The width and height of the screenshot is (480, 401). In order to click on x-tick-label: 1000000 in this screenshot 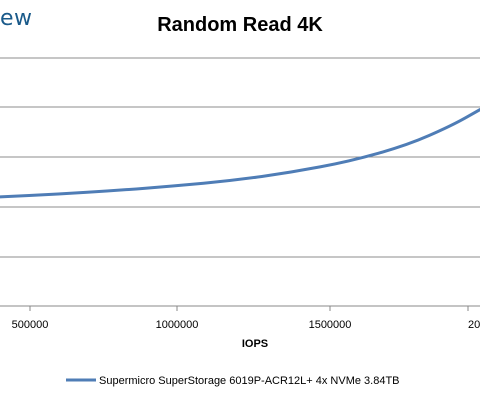, I will do `click(177, 325)`.